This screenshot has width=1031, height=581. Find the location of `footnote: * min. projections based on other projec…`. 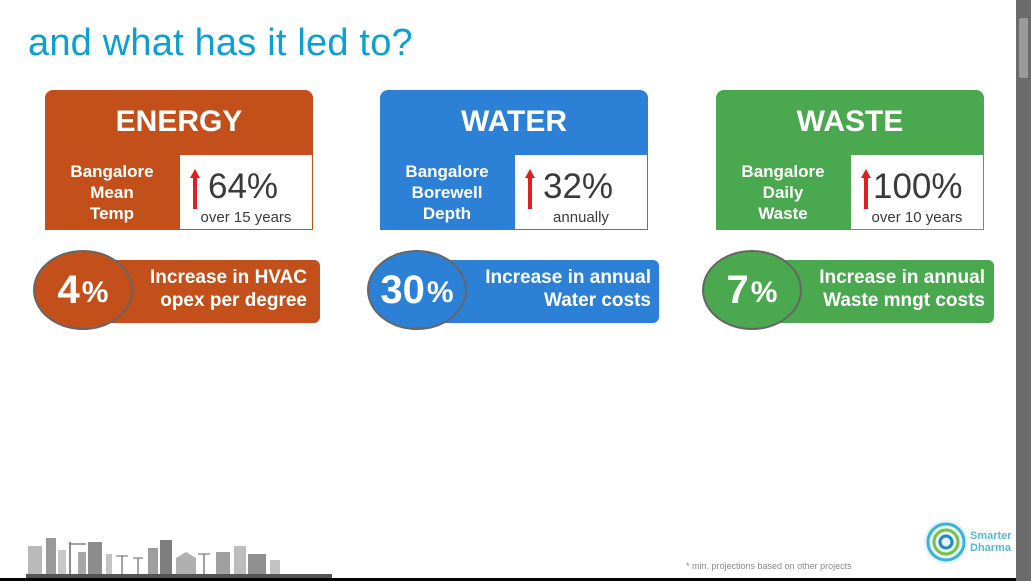

footnote: * min. projections based on other projec… is located at coordinates (769, 566).